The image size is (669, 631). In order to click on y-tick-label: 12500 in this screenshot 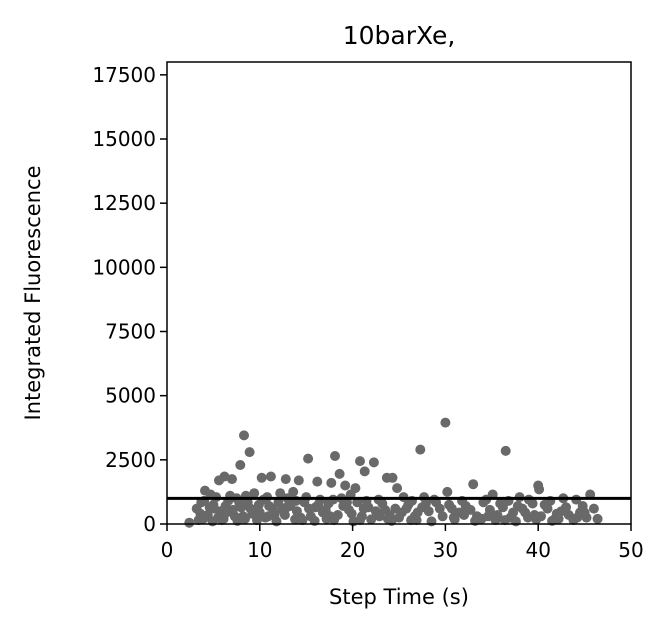, I will do `click(124, 203)`.